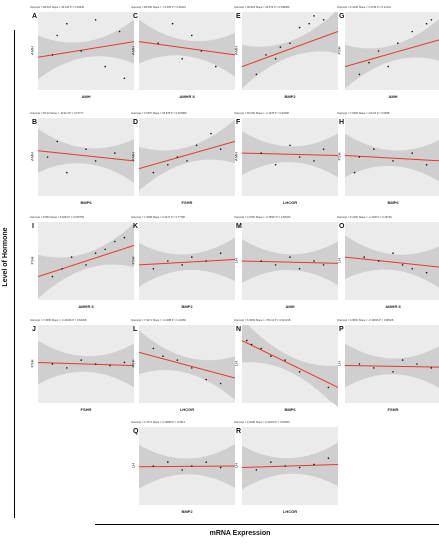  Describe the element at coordinates (33, 226) in the screenshot. I see `panel-letter: I` at that location.